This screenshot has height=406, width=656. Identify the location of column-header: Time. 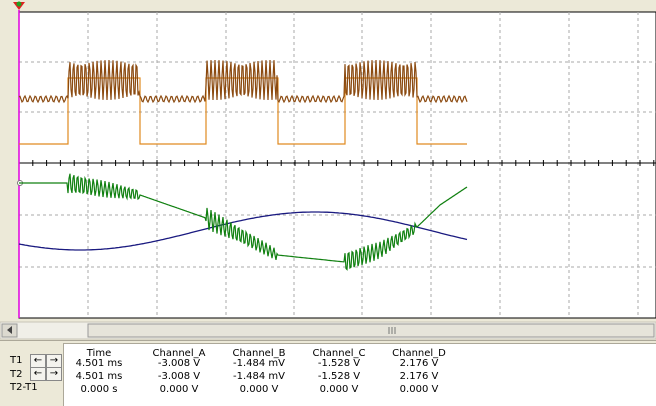
(99, 353).